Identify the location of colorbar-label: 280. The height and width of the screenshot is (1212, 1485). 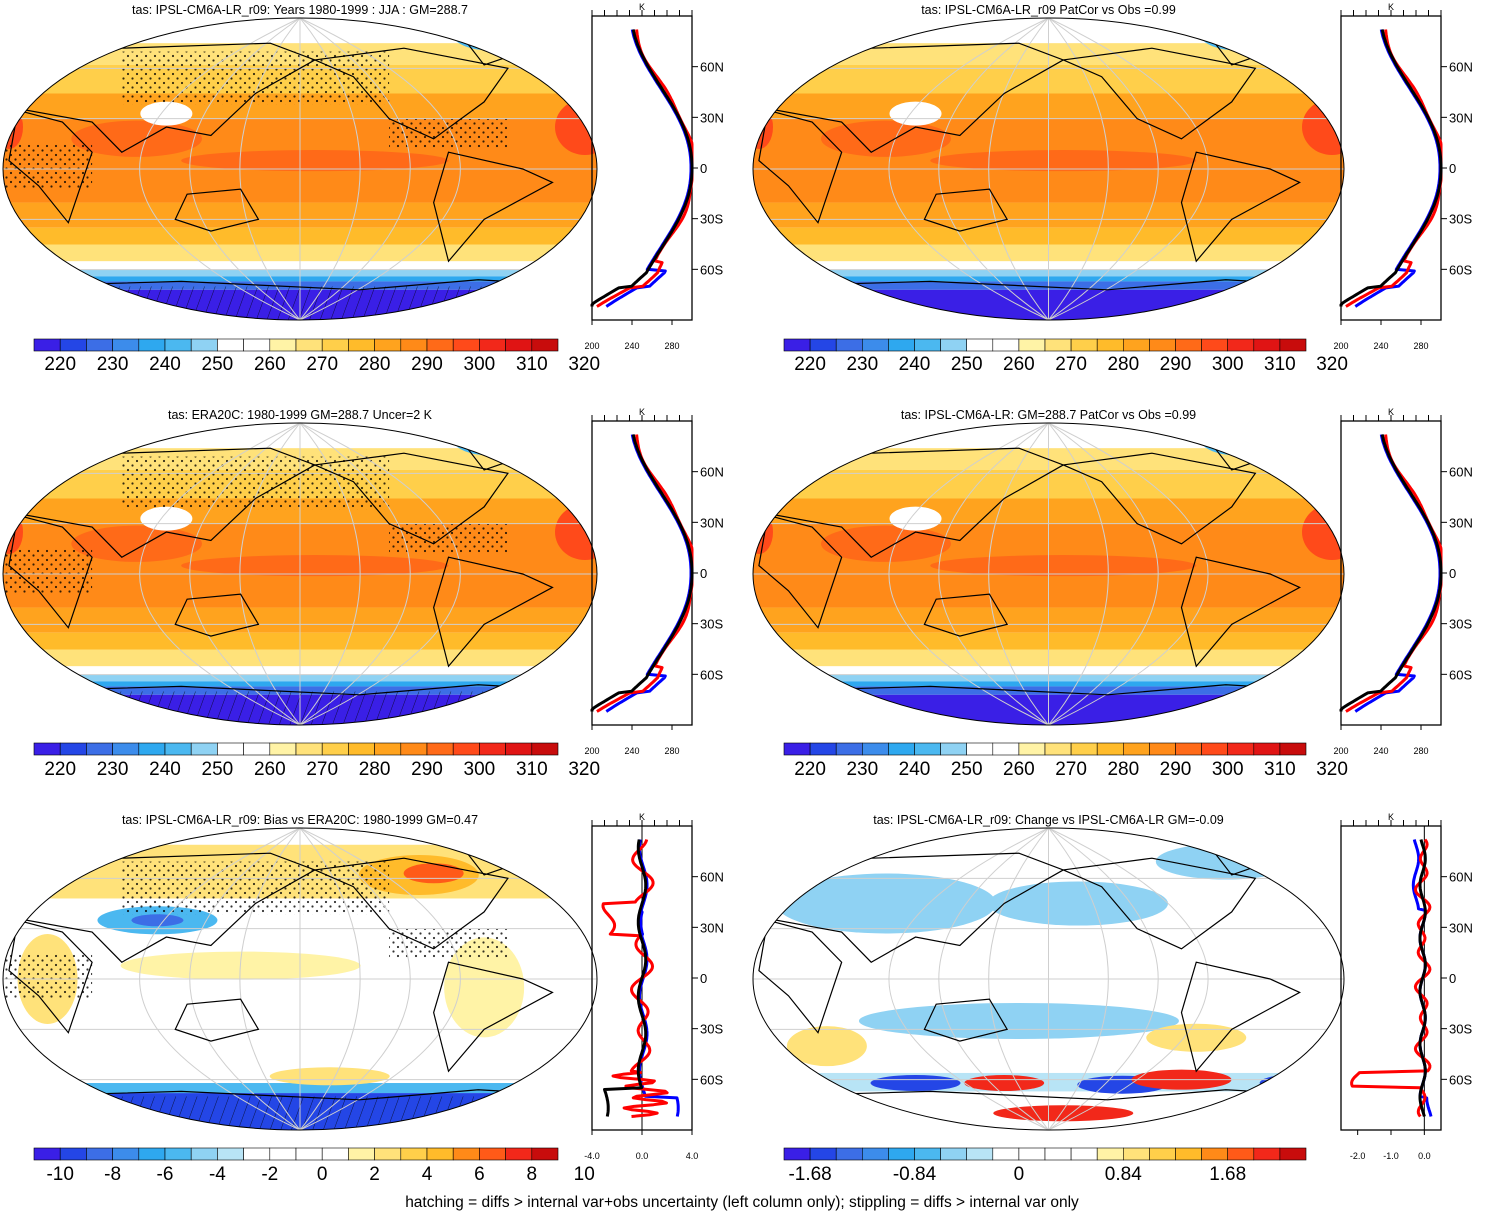
(1123, 769).